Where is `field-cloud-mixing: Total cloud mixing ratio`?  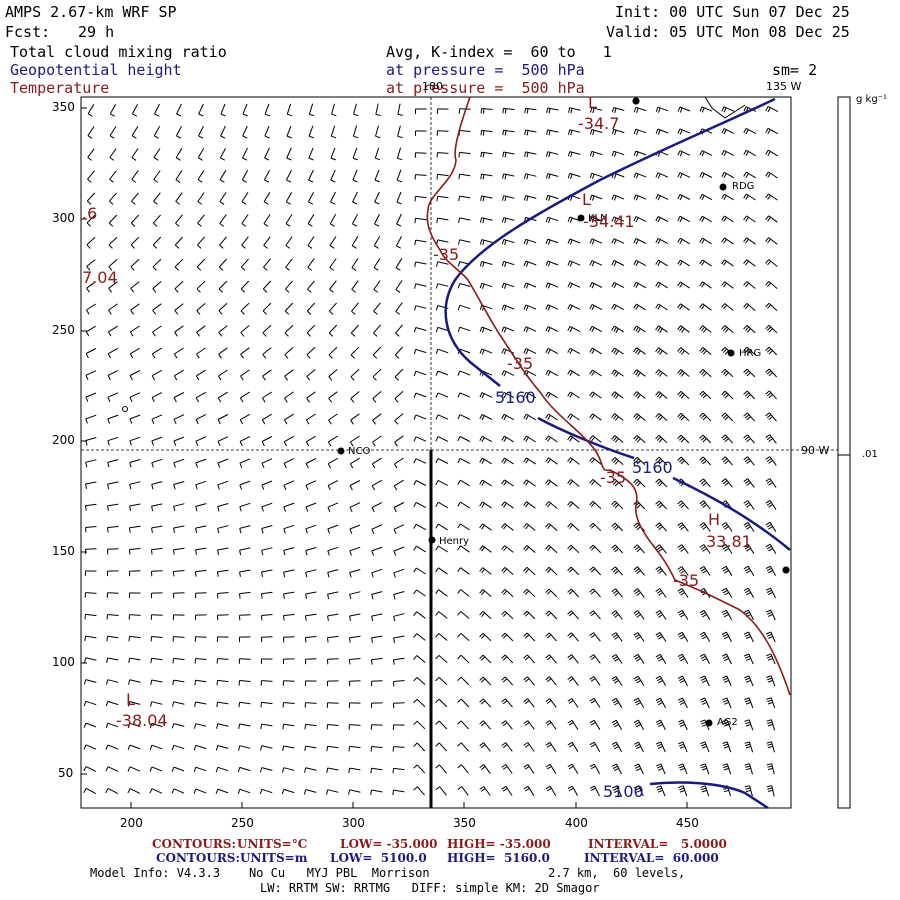
field-cloud-mixing: Total cloud mixing ratio is located at coordinates (118, 52).